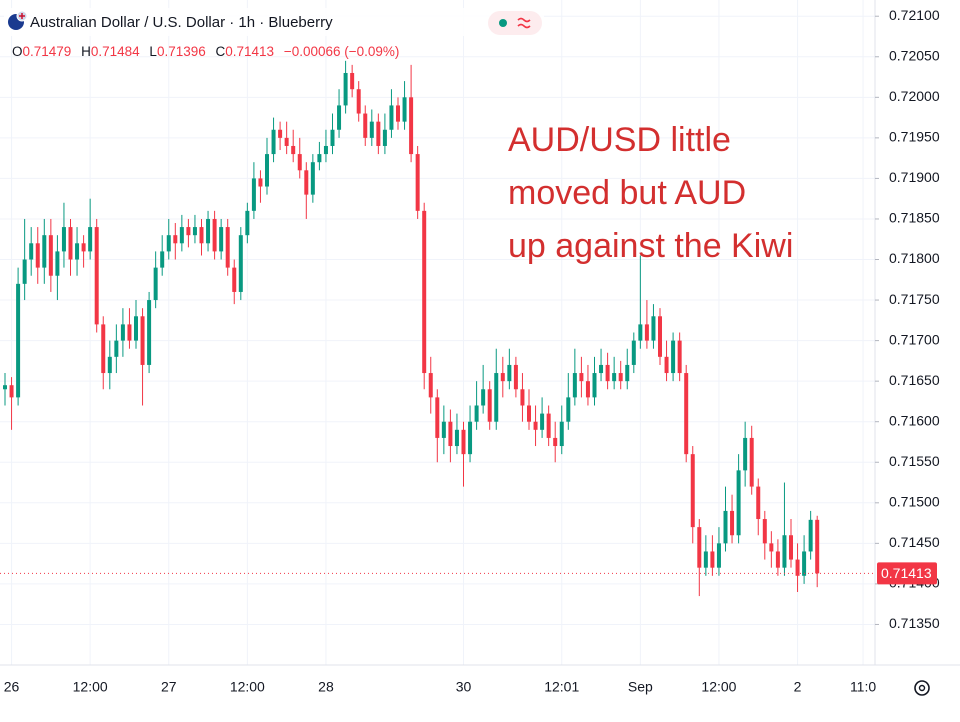  I want to click on x-tick-label: Sep, so click(640, 687).